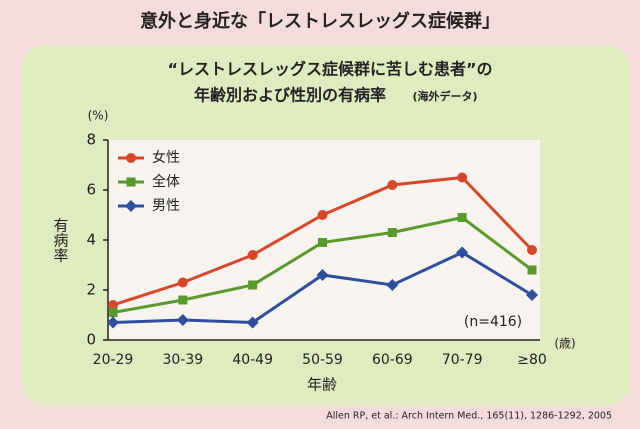  Describe the element at coordinates (290, 95) in the screenshot. I see `chart-subtitle: 年齢別および性別の有病率` at that location.